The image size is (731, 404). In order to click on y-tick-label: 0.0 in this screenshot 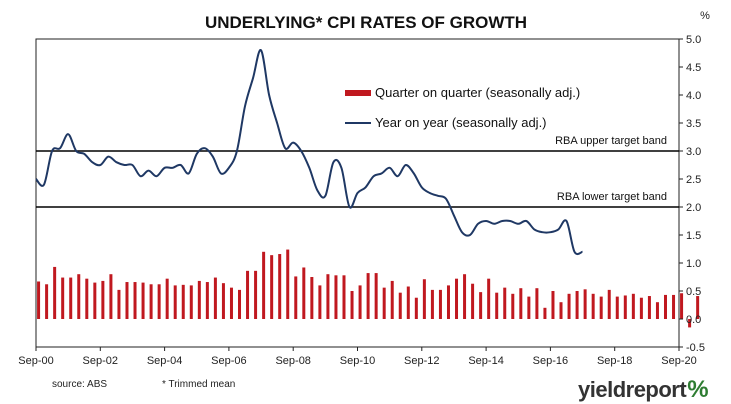, I will do `click(693, 320)`.